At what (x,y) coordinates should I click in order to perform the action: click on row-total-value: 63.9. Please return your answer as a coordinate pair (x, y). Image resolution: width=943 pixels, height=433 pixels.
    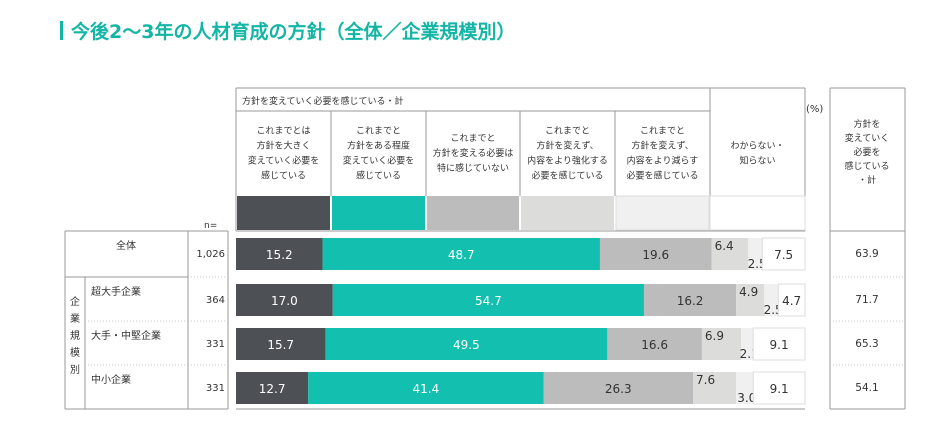
    Looking at the image, I should click on (866, 254).